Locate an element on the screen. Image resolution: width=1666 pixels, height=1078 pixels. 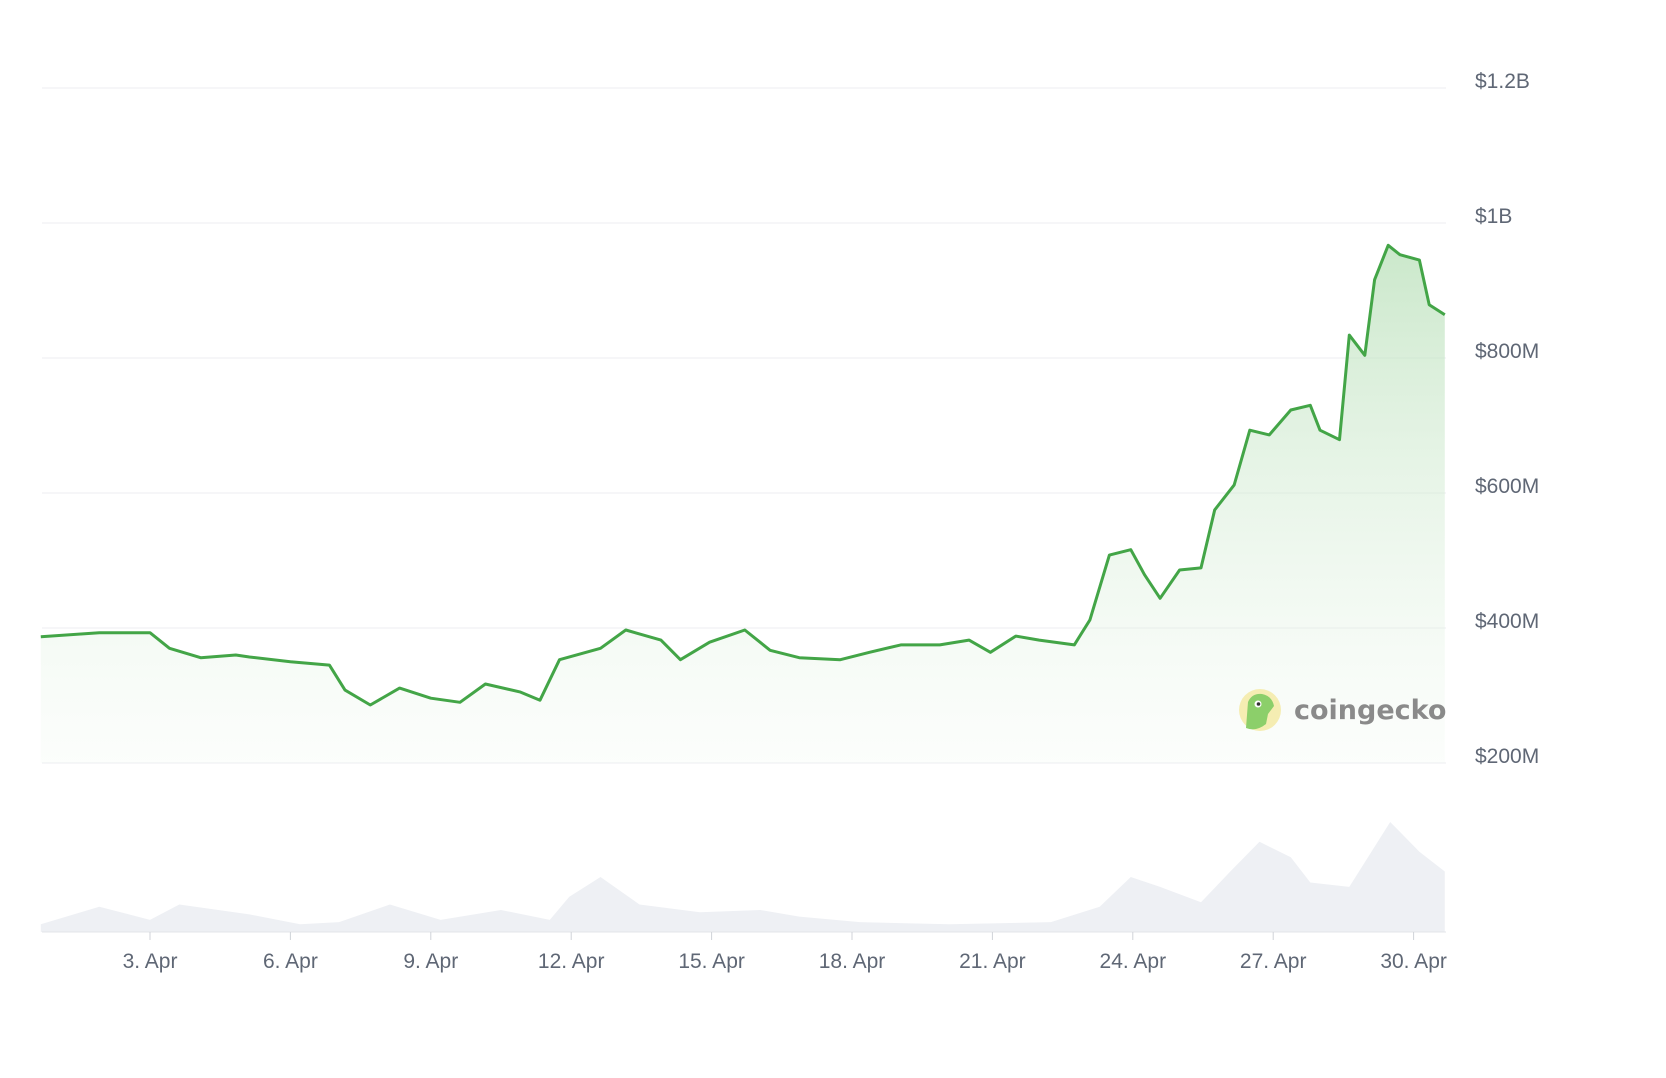
volume-area is located at coordinates (742, 877).